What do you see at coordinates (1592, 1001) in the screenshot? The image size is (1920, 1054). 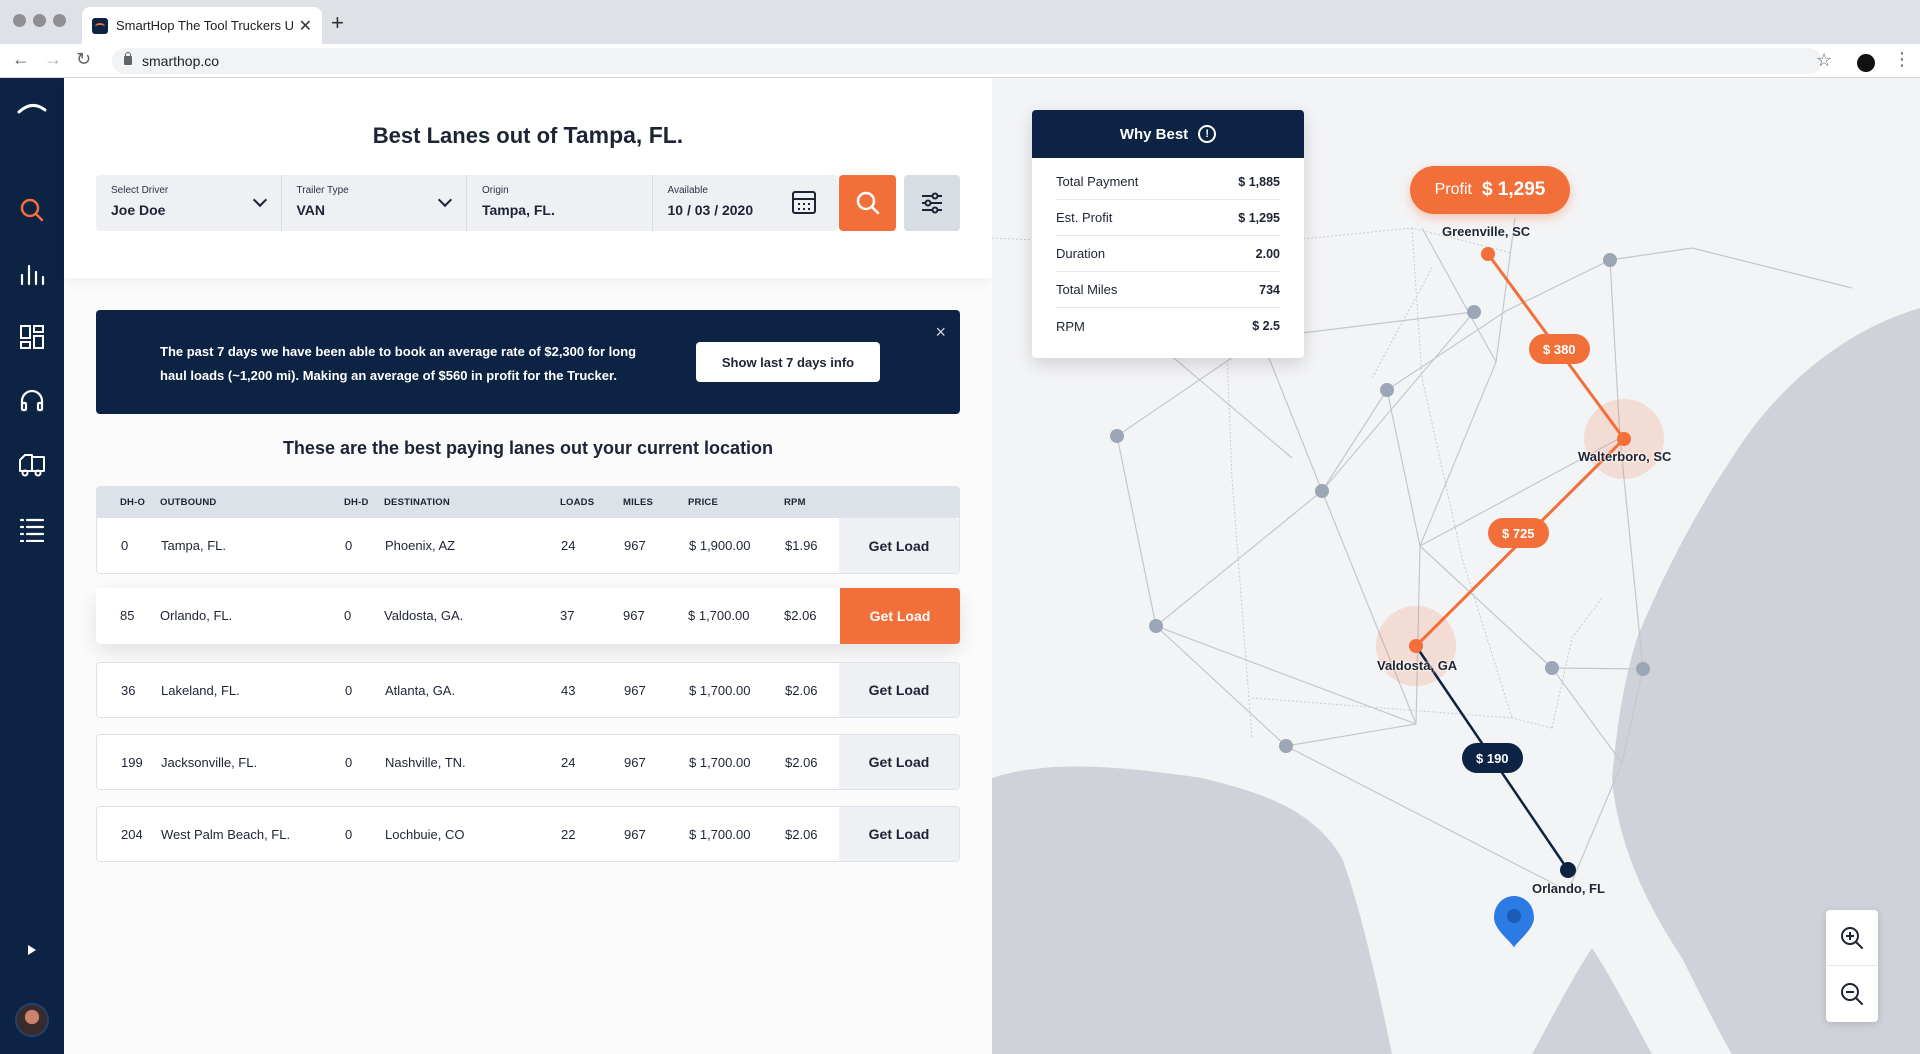 I see `lake-okeechobee` at bounding box center [1592, 1001].